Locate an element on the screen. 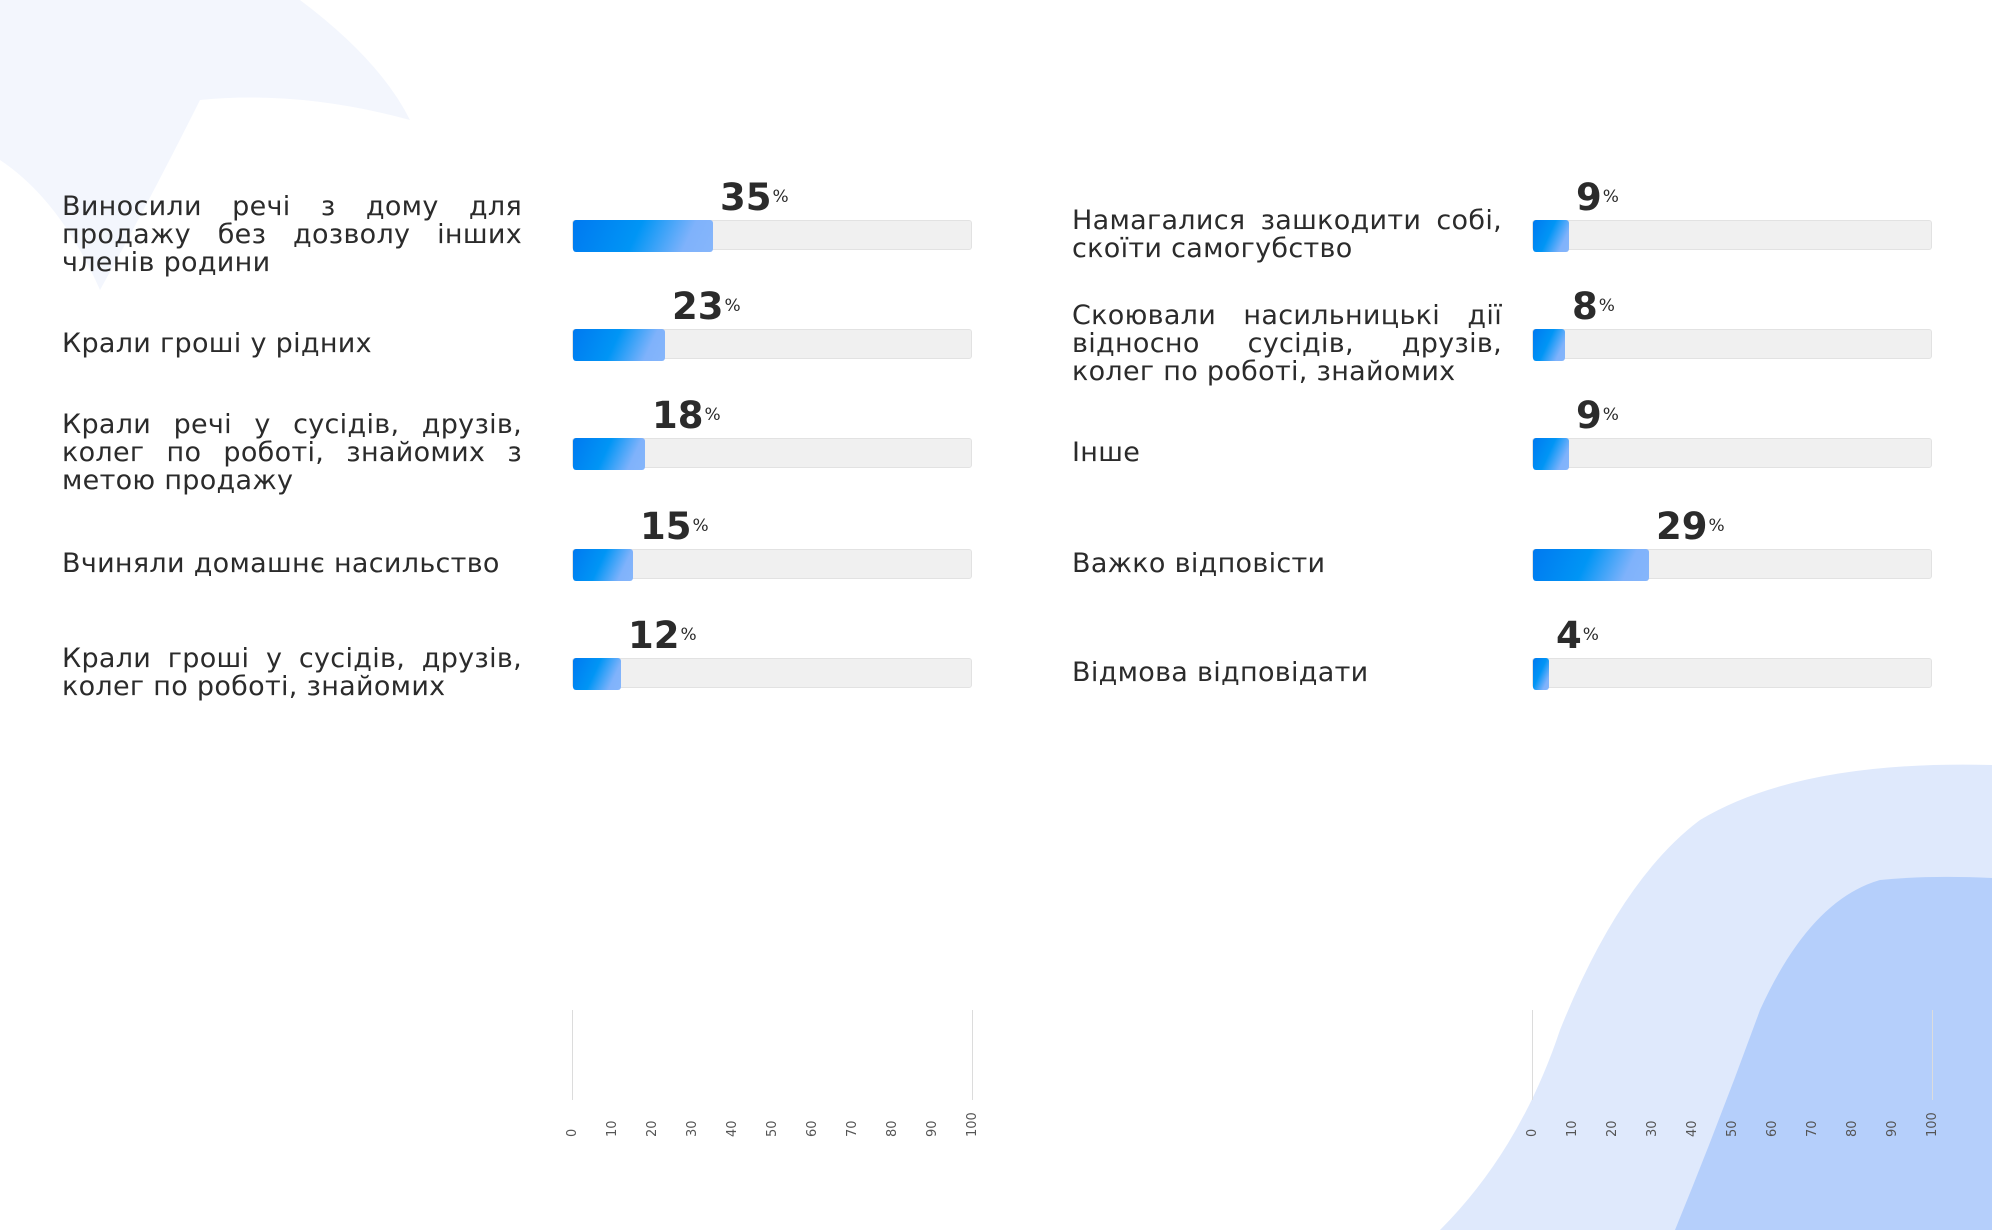 The height and width of the screenshot is (1230, 1992). value-label: 29% is located at coordinates (1690, 526).